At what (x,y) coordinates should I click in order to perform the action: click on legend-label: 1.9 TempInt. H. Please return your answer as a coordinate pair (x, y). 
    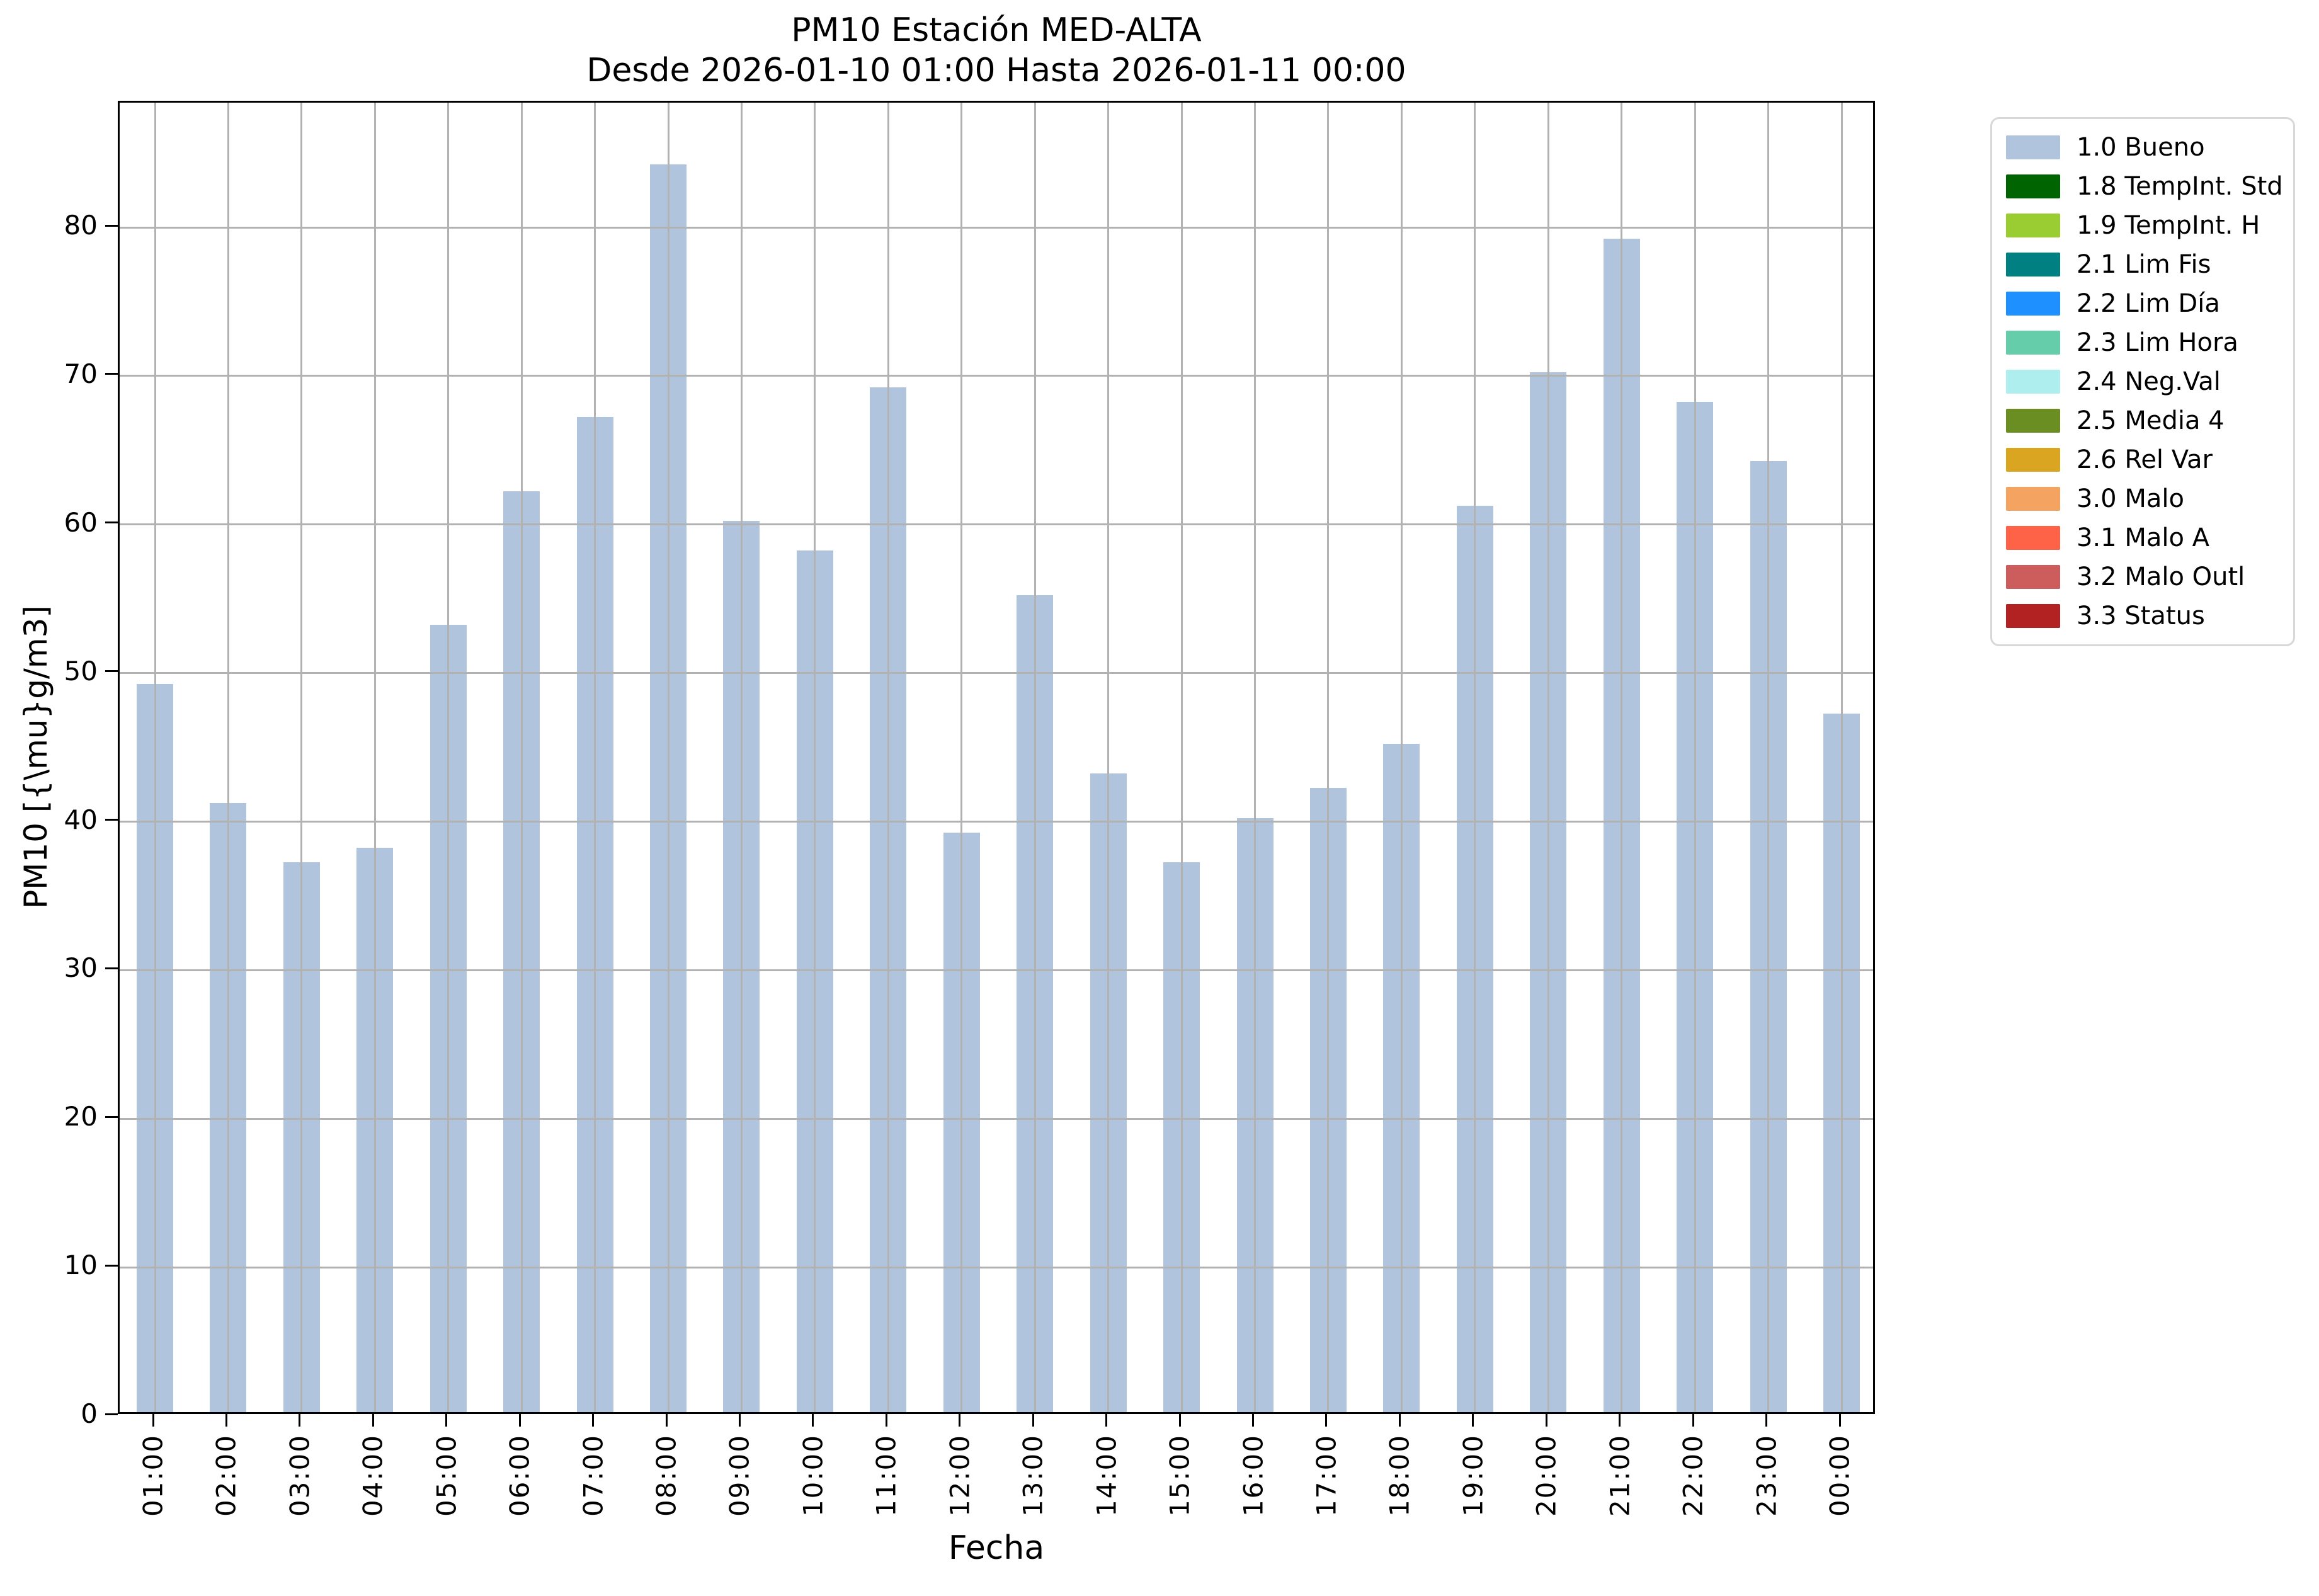
    Looking at the image, I should click on (2168, 225).